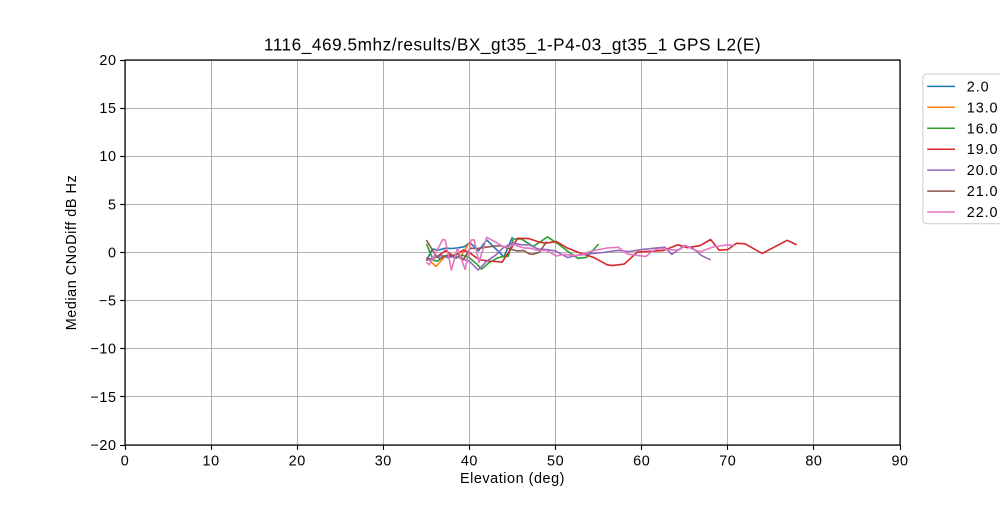 Image resolution: width=1000 pixels, height=505 pixels. What do you see at coordinates (983, 108) in the screenshot?
I see `svg-text: 13.0` at bounding box center [983, 108].